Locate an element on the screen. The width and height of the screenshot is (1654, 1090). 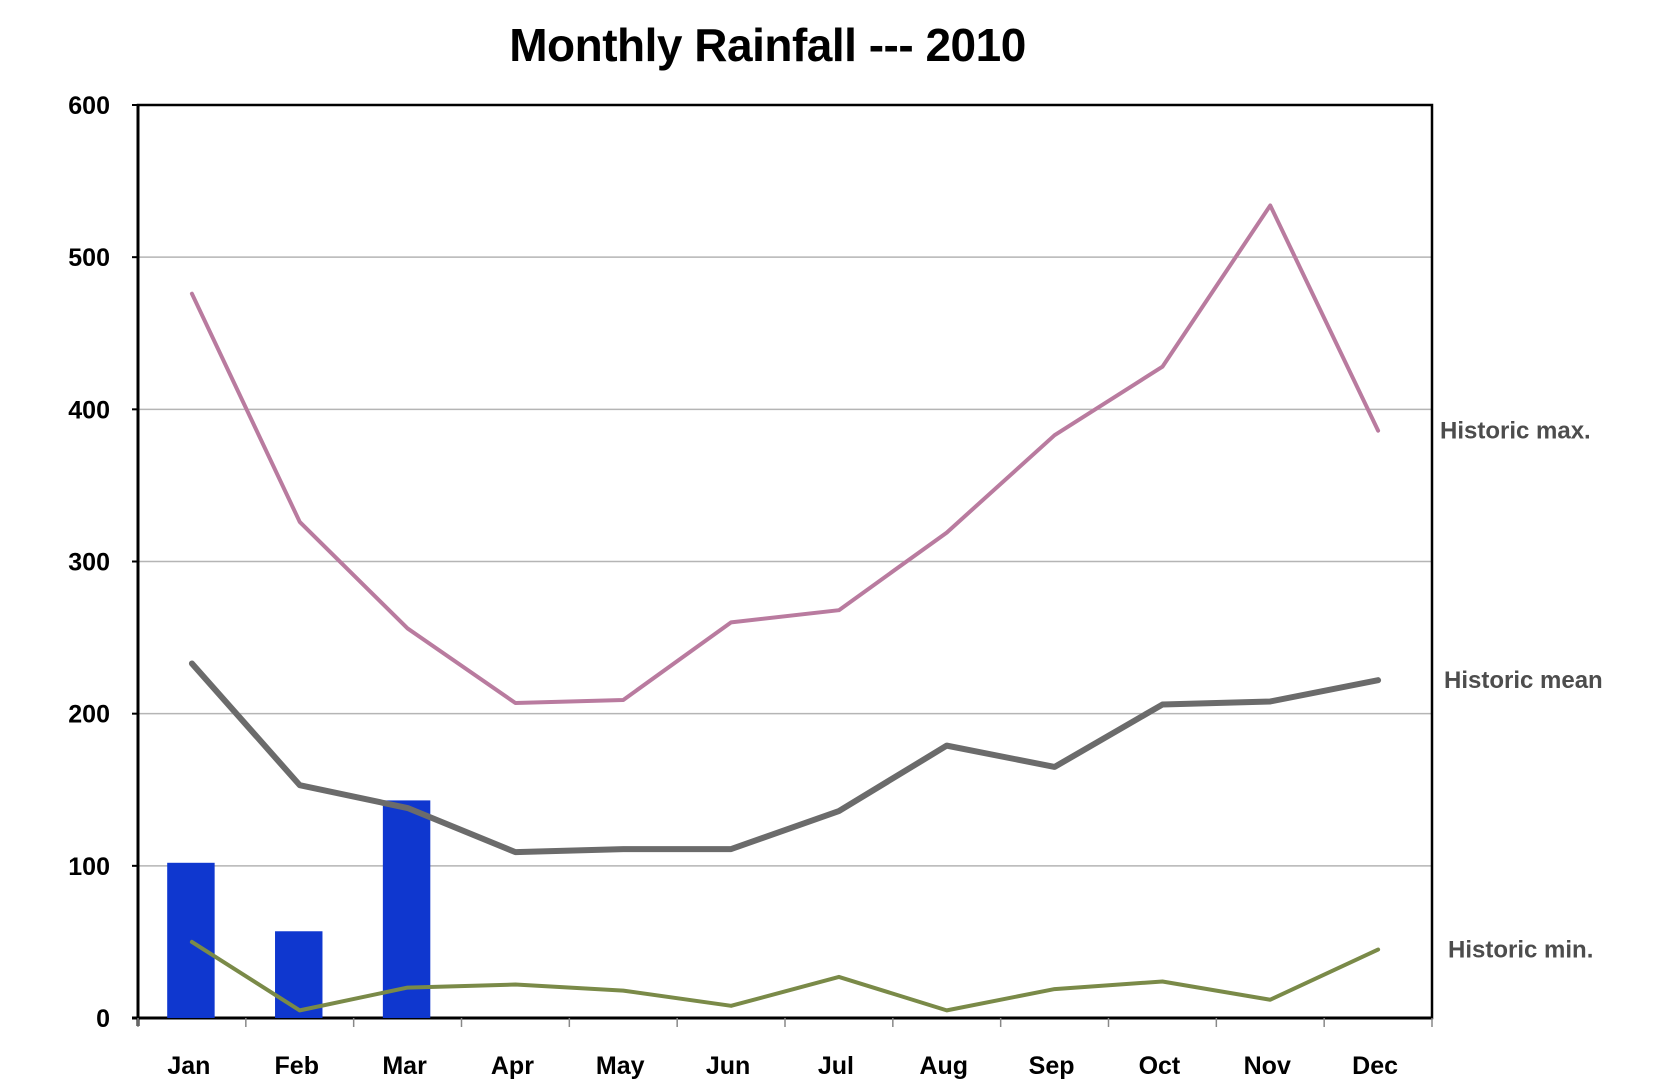
y-tick-label: 300 is located at coordinates (89, 563).